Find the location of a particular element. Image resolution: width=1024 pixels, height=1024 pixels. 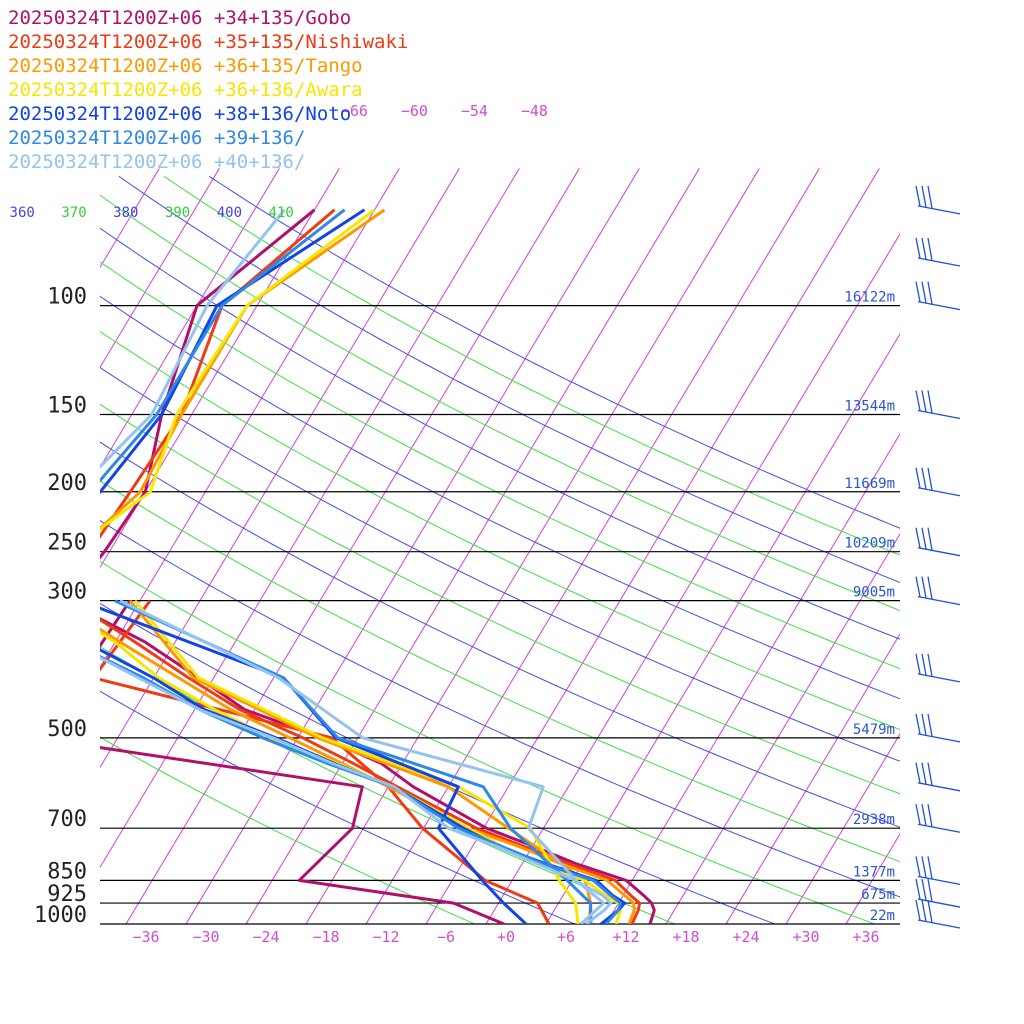

legend-entry: 20250324T1200Z+06 +34+135/Gobo is located at coordinates (179, 18).